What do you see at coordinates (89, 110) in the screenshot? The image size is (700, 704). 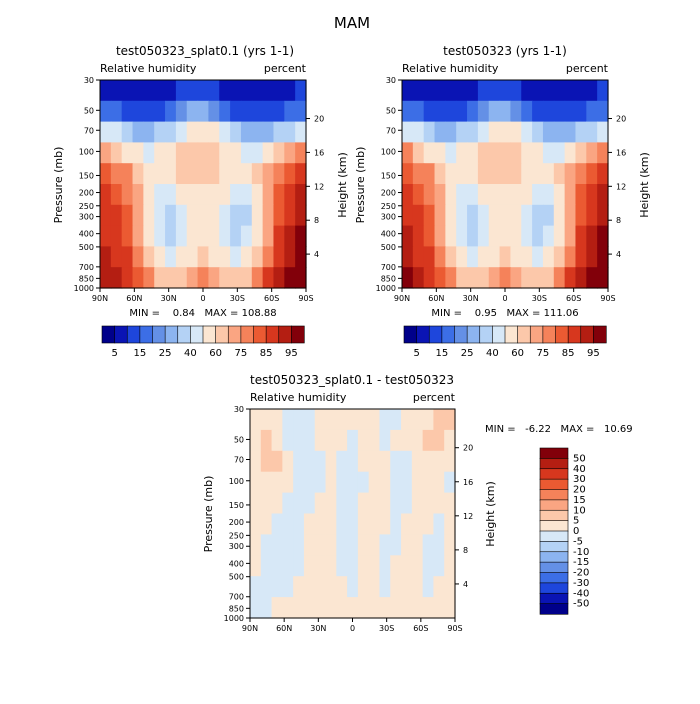 I see `y-tick-label: 50` at bounding box center [89, 110].